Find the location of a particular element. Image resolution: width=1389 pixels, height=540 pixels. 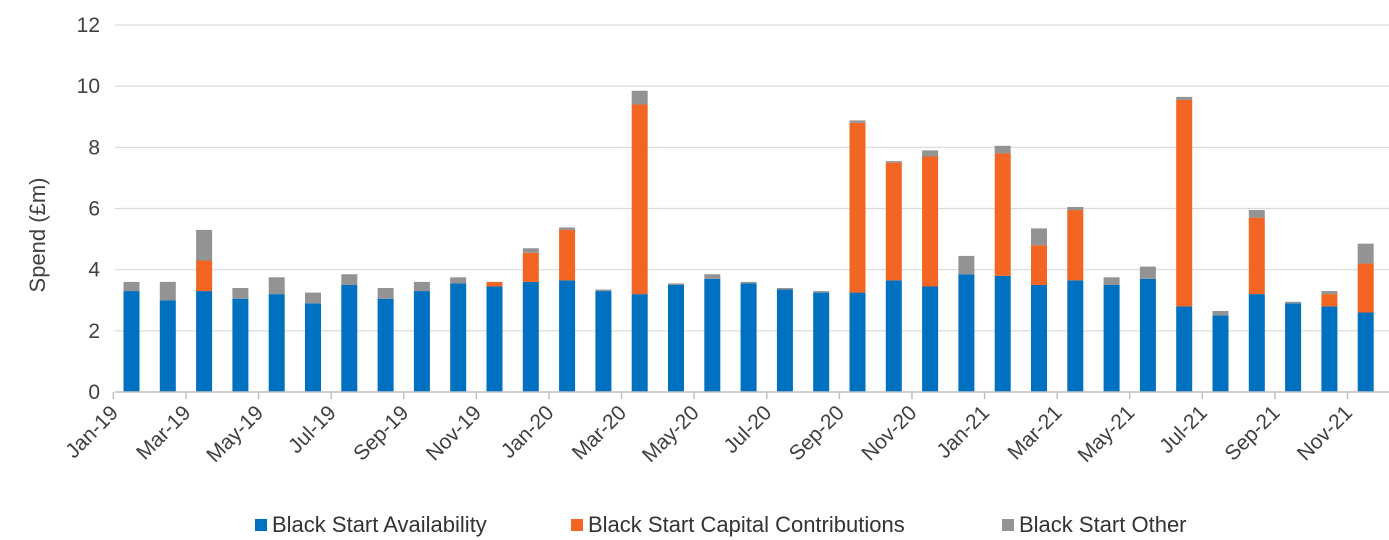

x-tick-label: May-19 is located at coordinates (235, 434).